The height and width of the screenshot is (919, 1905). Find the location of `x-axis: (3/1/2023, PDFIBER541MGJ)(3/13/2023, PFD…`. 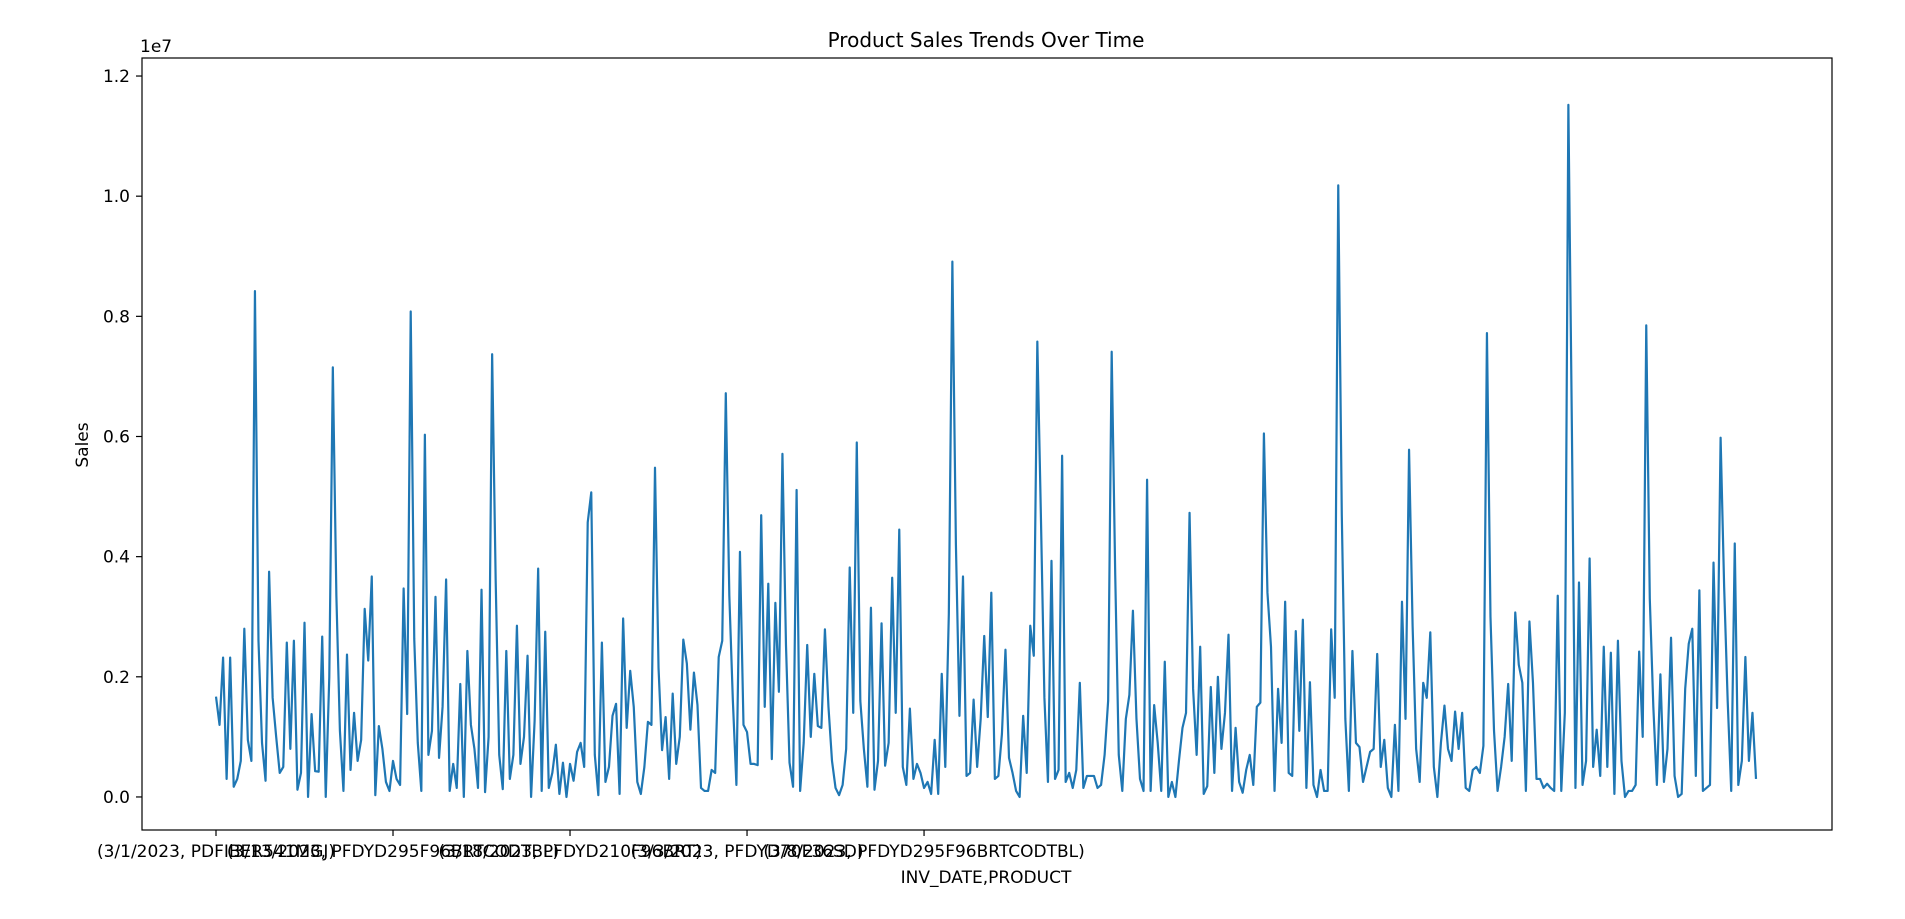

x-axis: (3/1/2023, PDFIBER541MGJ)(3/13/2023, PFD… is located at coordinates (591, 846).